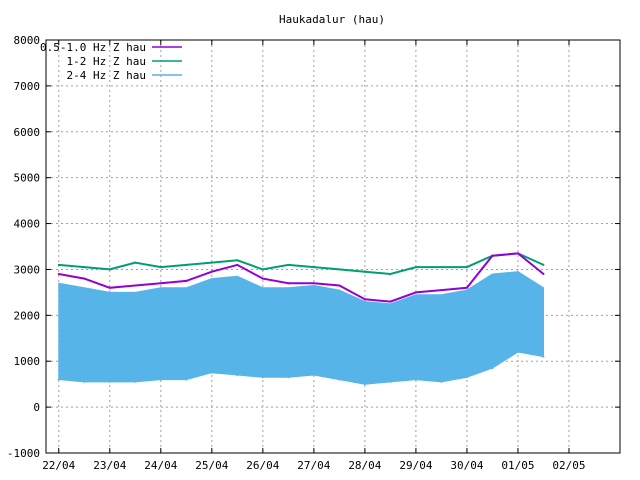  I want to click on x-tick-label: 23/04, so click(109, 465).